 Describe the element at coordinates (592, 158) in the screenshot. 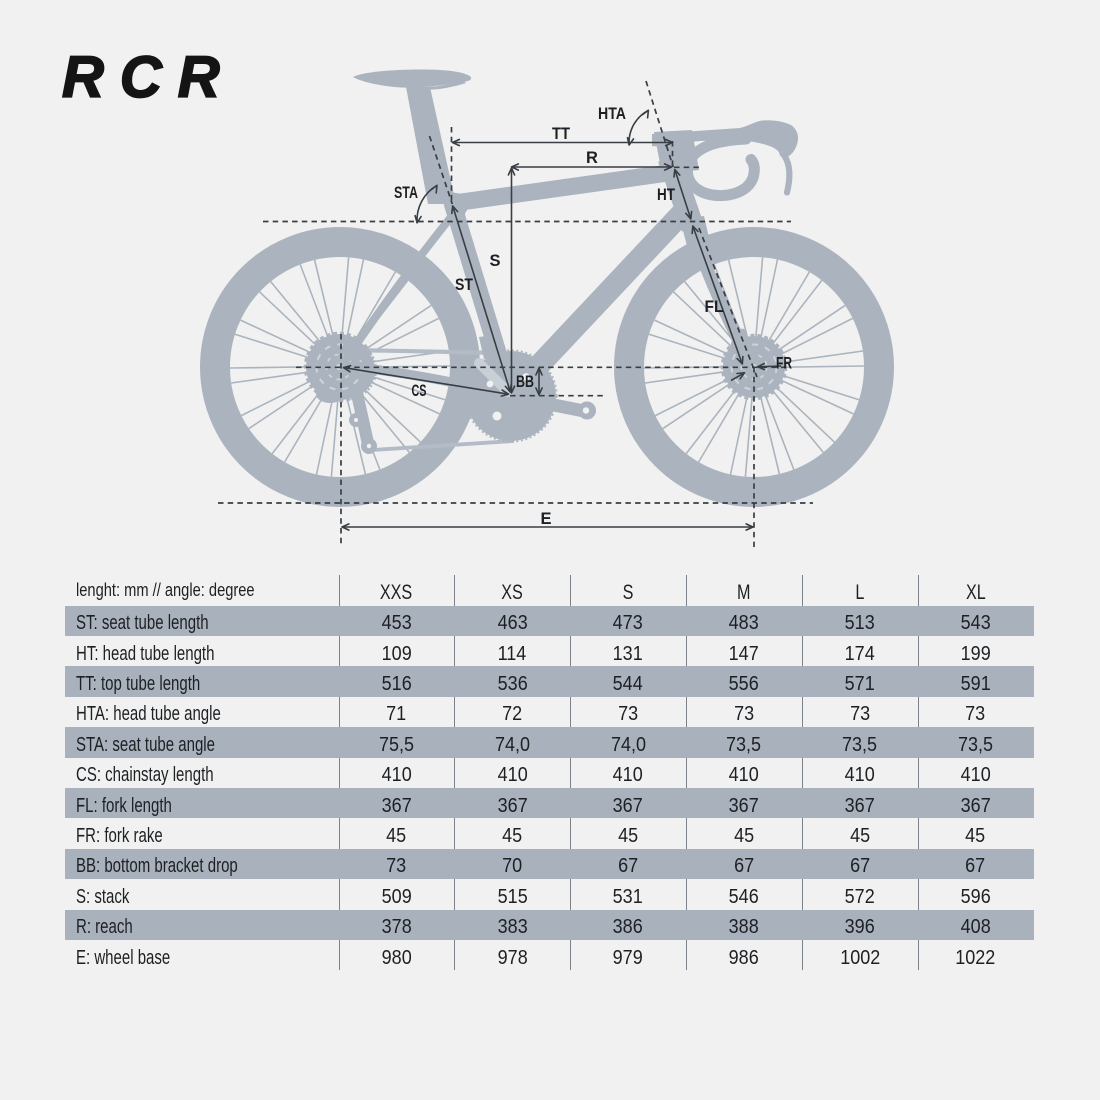

I see `svg-text: R` at that location.